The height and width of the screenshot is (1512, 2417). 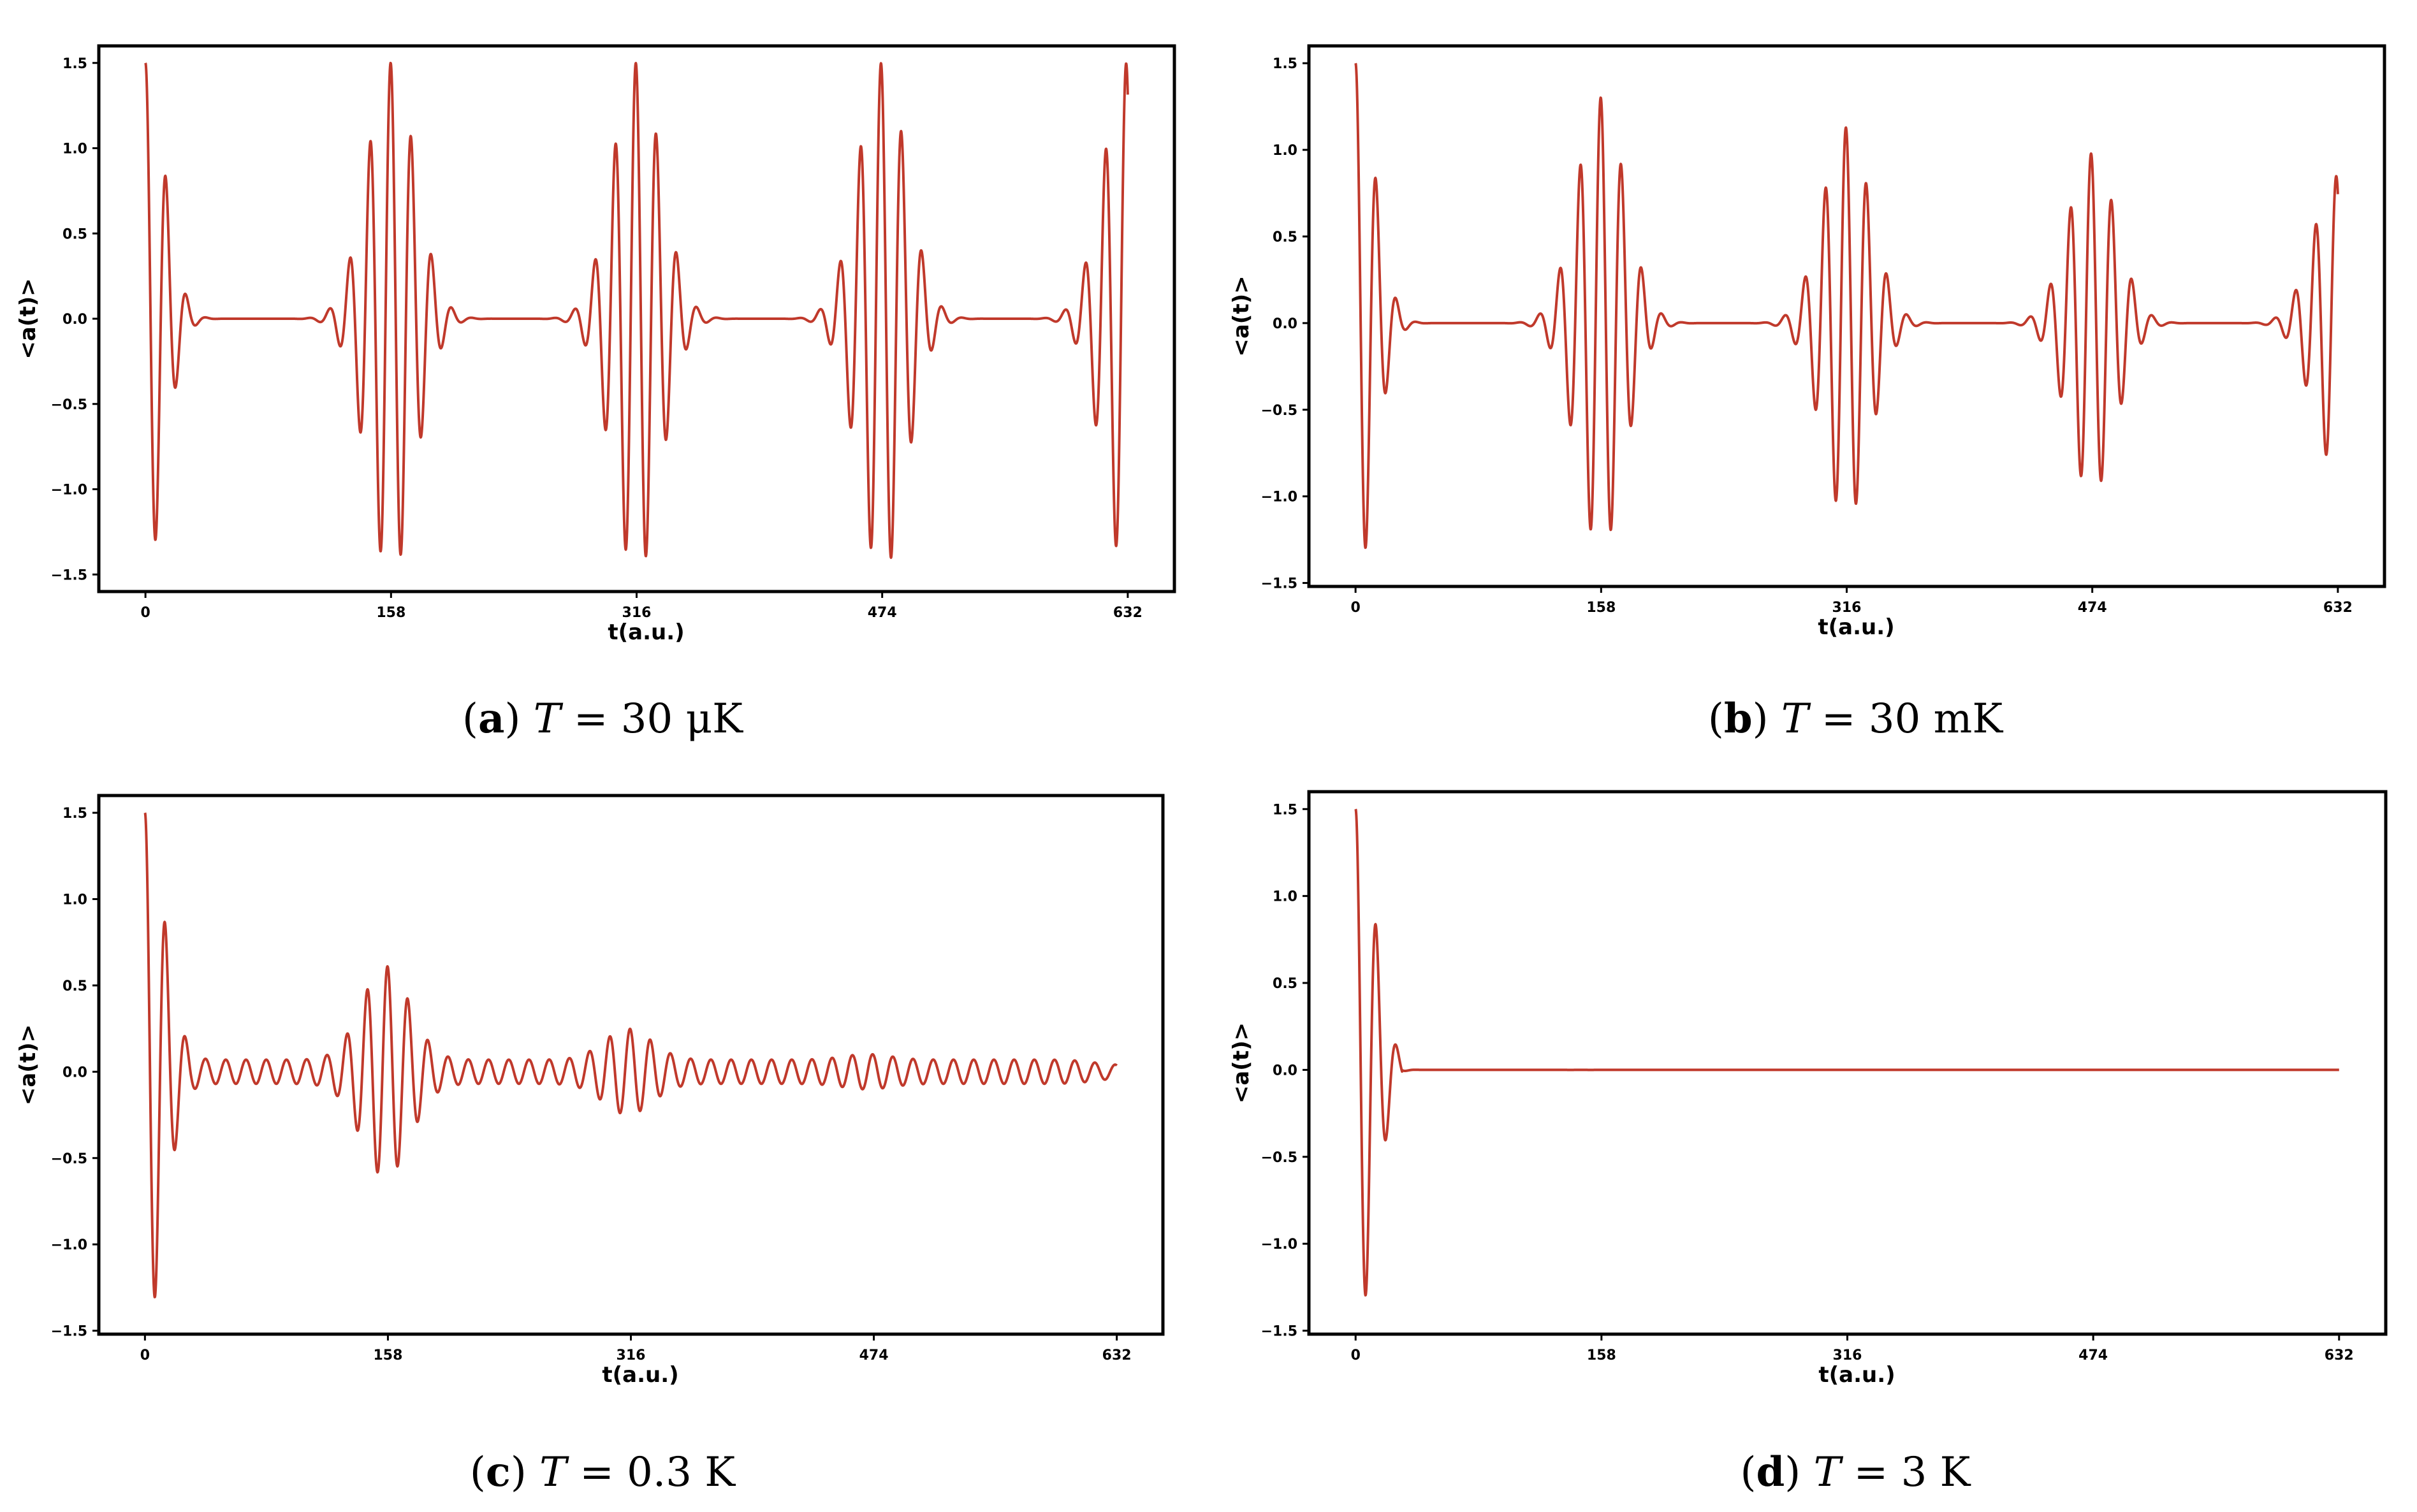 What do you see at coordinates (1936, 1472) in the screenshot?
I see `caption-value: 3 K` at bounding box center [1936, 1472].